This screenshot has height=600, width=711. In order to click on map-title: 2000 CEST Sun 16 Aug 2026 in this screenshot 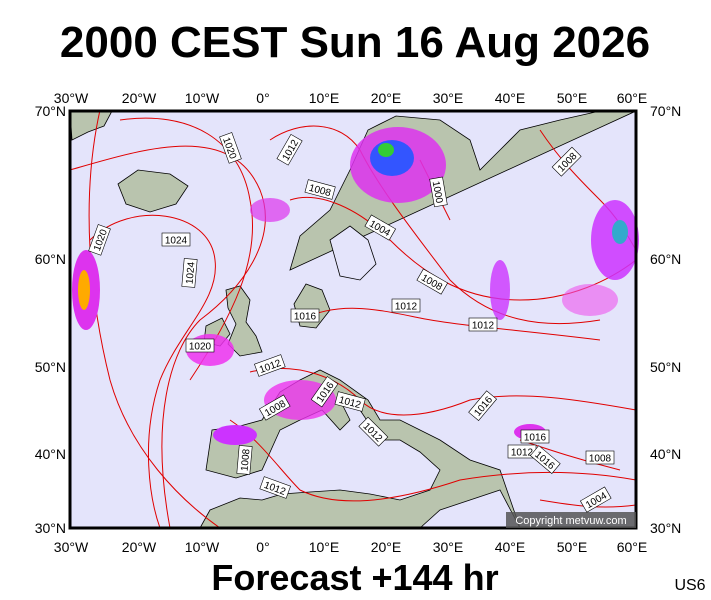, I will do `click(355, 42)`.